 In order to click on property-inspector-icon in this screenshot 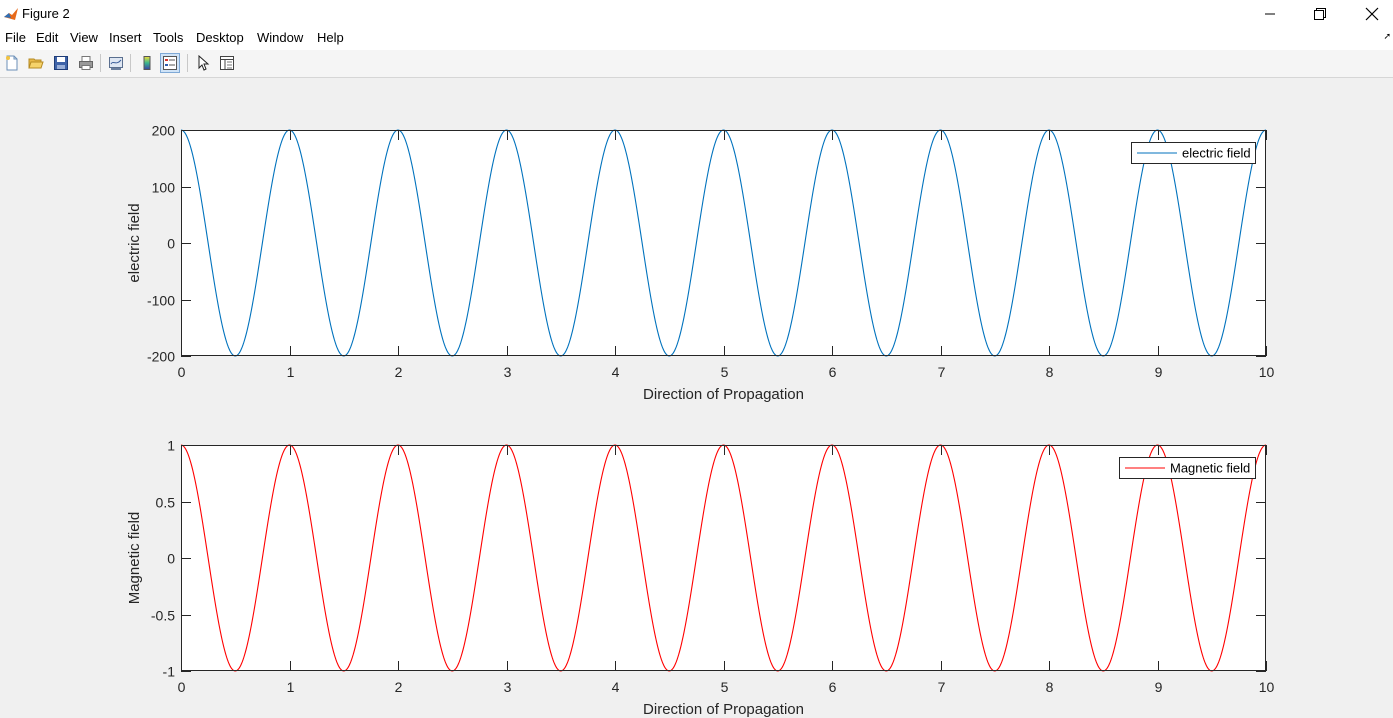, I will do `click(227, 63)`.